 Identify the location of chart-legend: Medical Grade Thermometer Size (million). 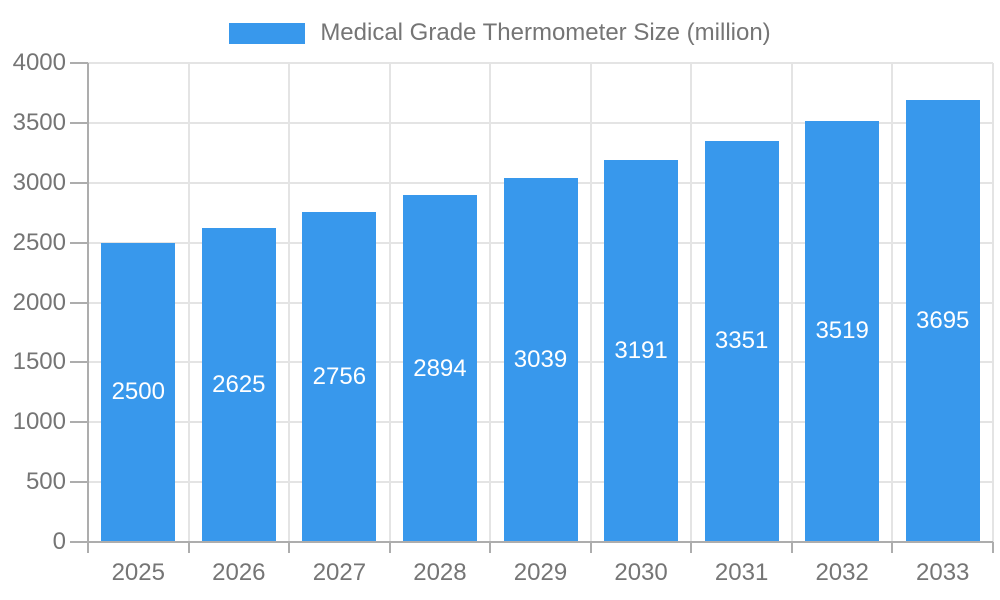
(500, 33).